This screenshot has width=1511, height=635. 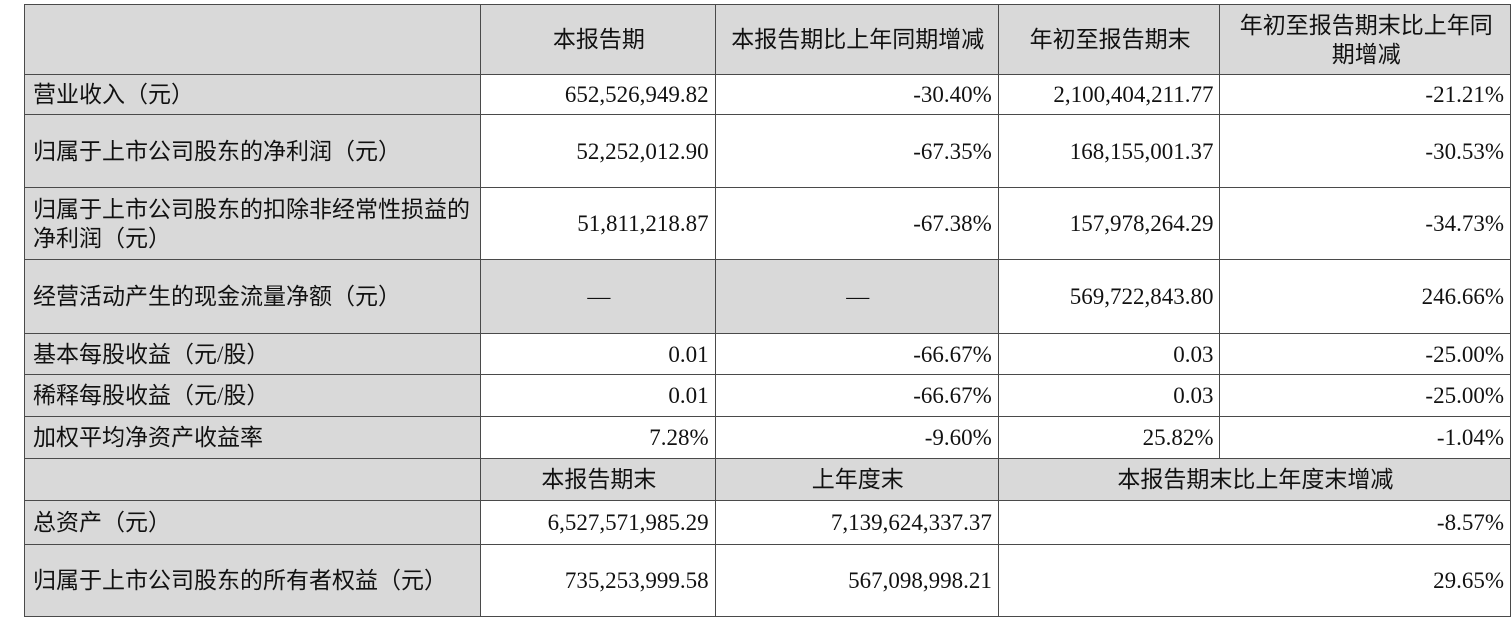 I want to click on cell-value: 157,978,264.29, so click(x=1109, y=223).